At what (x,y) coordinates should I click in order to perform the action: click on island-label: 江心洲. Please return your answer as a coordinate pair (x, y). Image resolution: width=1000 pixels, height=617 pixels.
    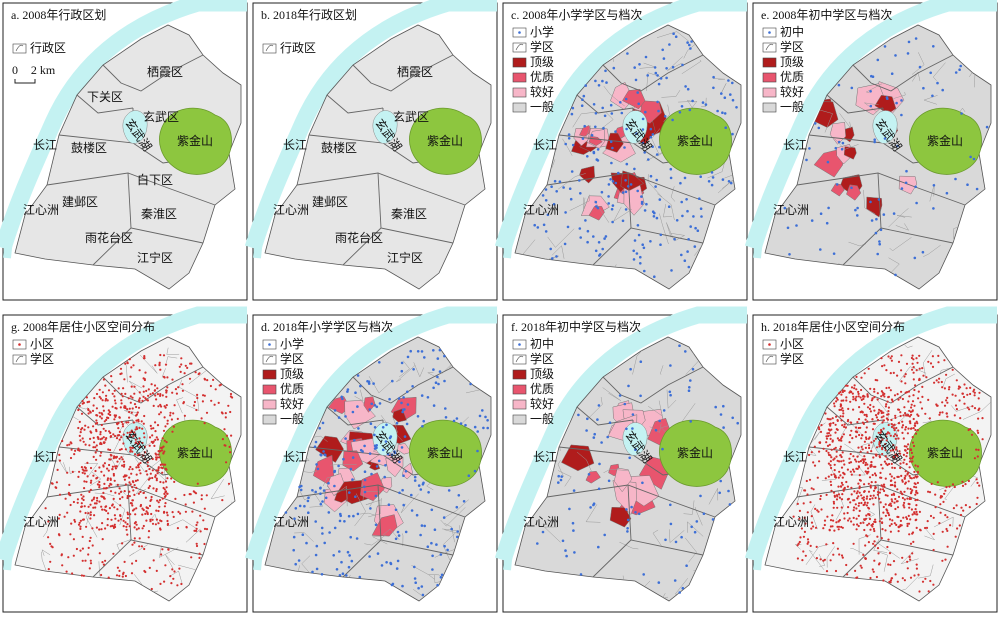
    Looking at the image, I should click on (791, 210).